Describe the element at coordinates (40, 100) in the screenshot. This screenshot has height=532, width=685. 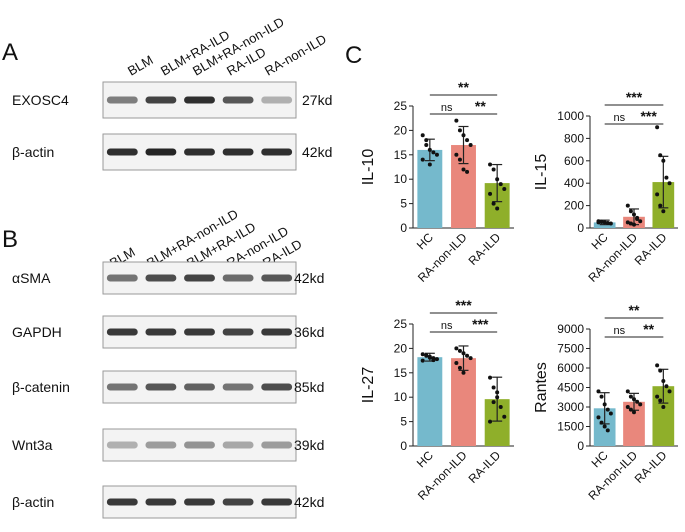
I see `blot-name-label: EXOSC4` at that location.